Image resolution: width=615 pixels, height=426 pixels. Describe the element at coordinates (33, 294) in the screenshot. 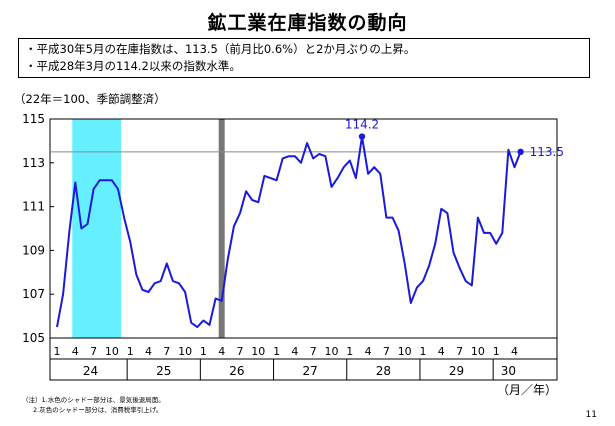

I see `y-tick-label-107: 107` at that location.